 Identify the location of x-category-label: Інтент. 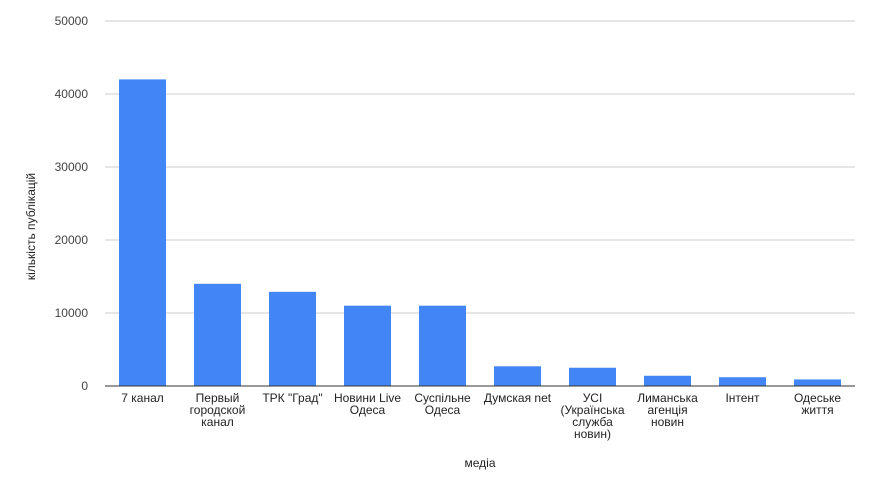
(742, 398).